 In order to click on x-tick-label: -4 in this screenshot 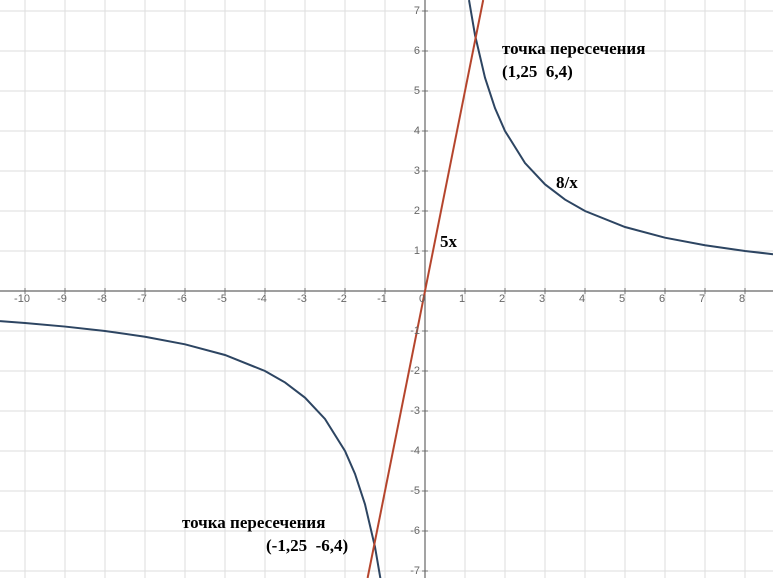, I will do `click(262, 299)`.